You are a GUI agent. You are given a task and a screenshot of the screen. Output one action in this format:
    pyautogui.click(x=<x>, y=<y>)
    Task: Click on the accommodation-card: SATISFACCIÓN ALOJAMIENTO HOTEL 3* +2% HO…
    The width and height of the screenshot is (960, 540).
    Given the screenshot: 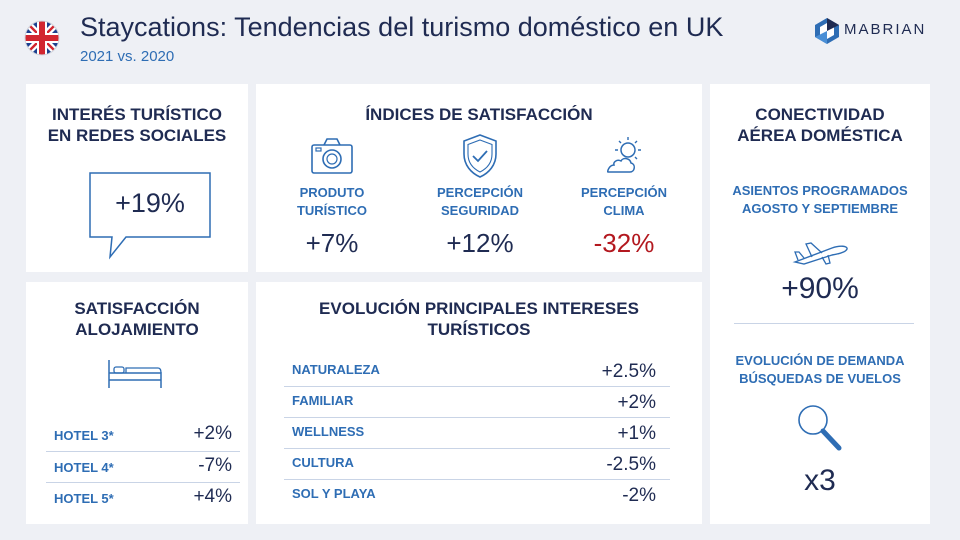 What is the action you would take?
    pyautogui.click(x=137, y=403)
    